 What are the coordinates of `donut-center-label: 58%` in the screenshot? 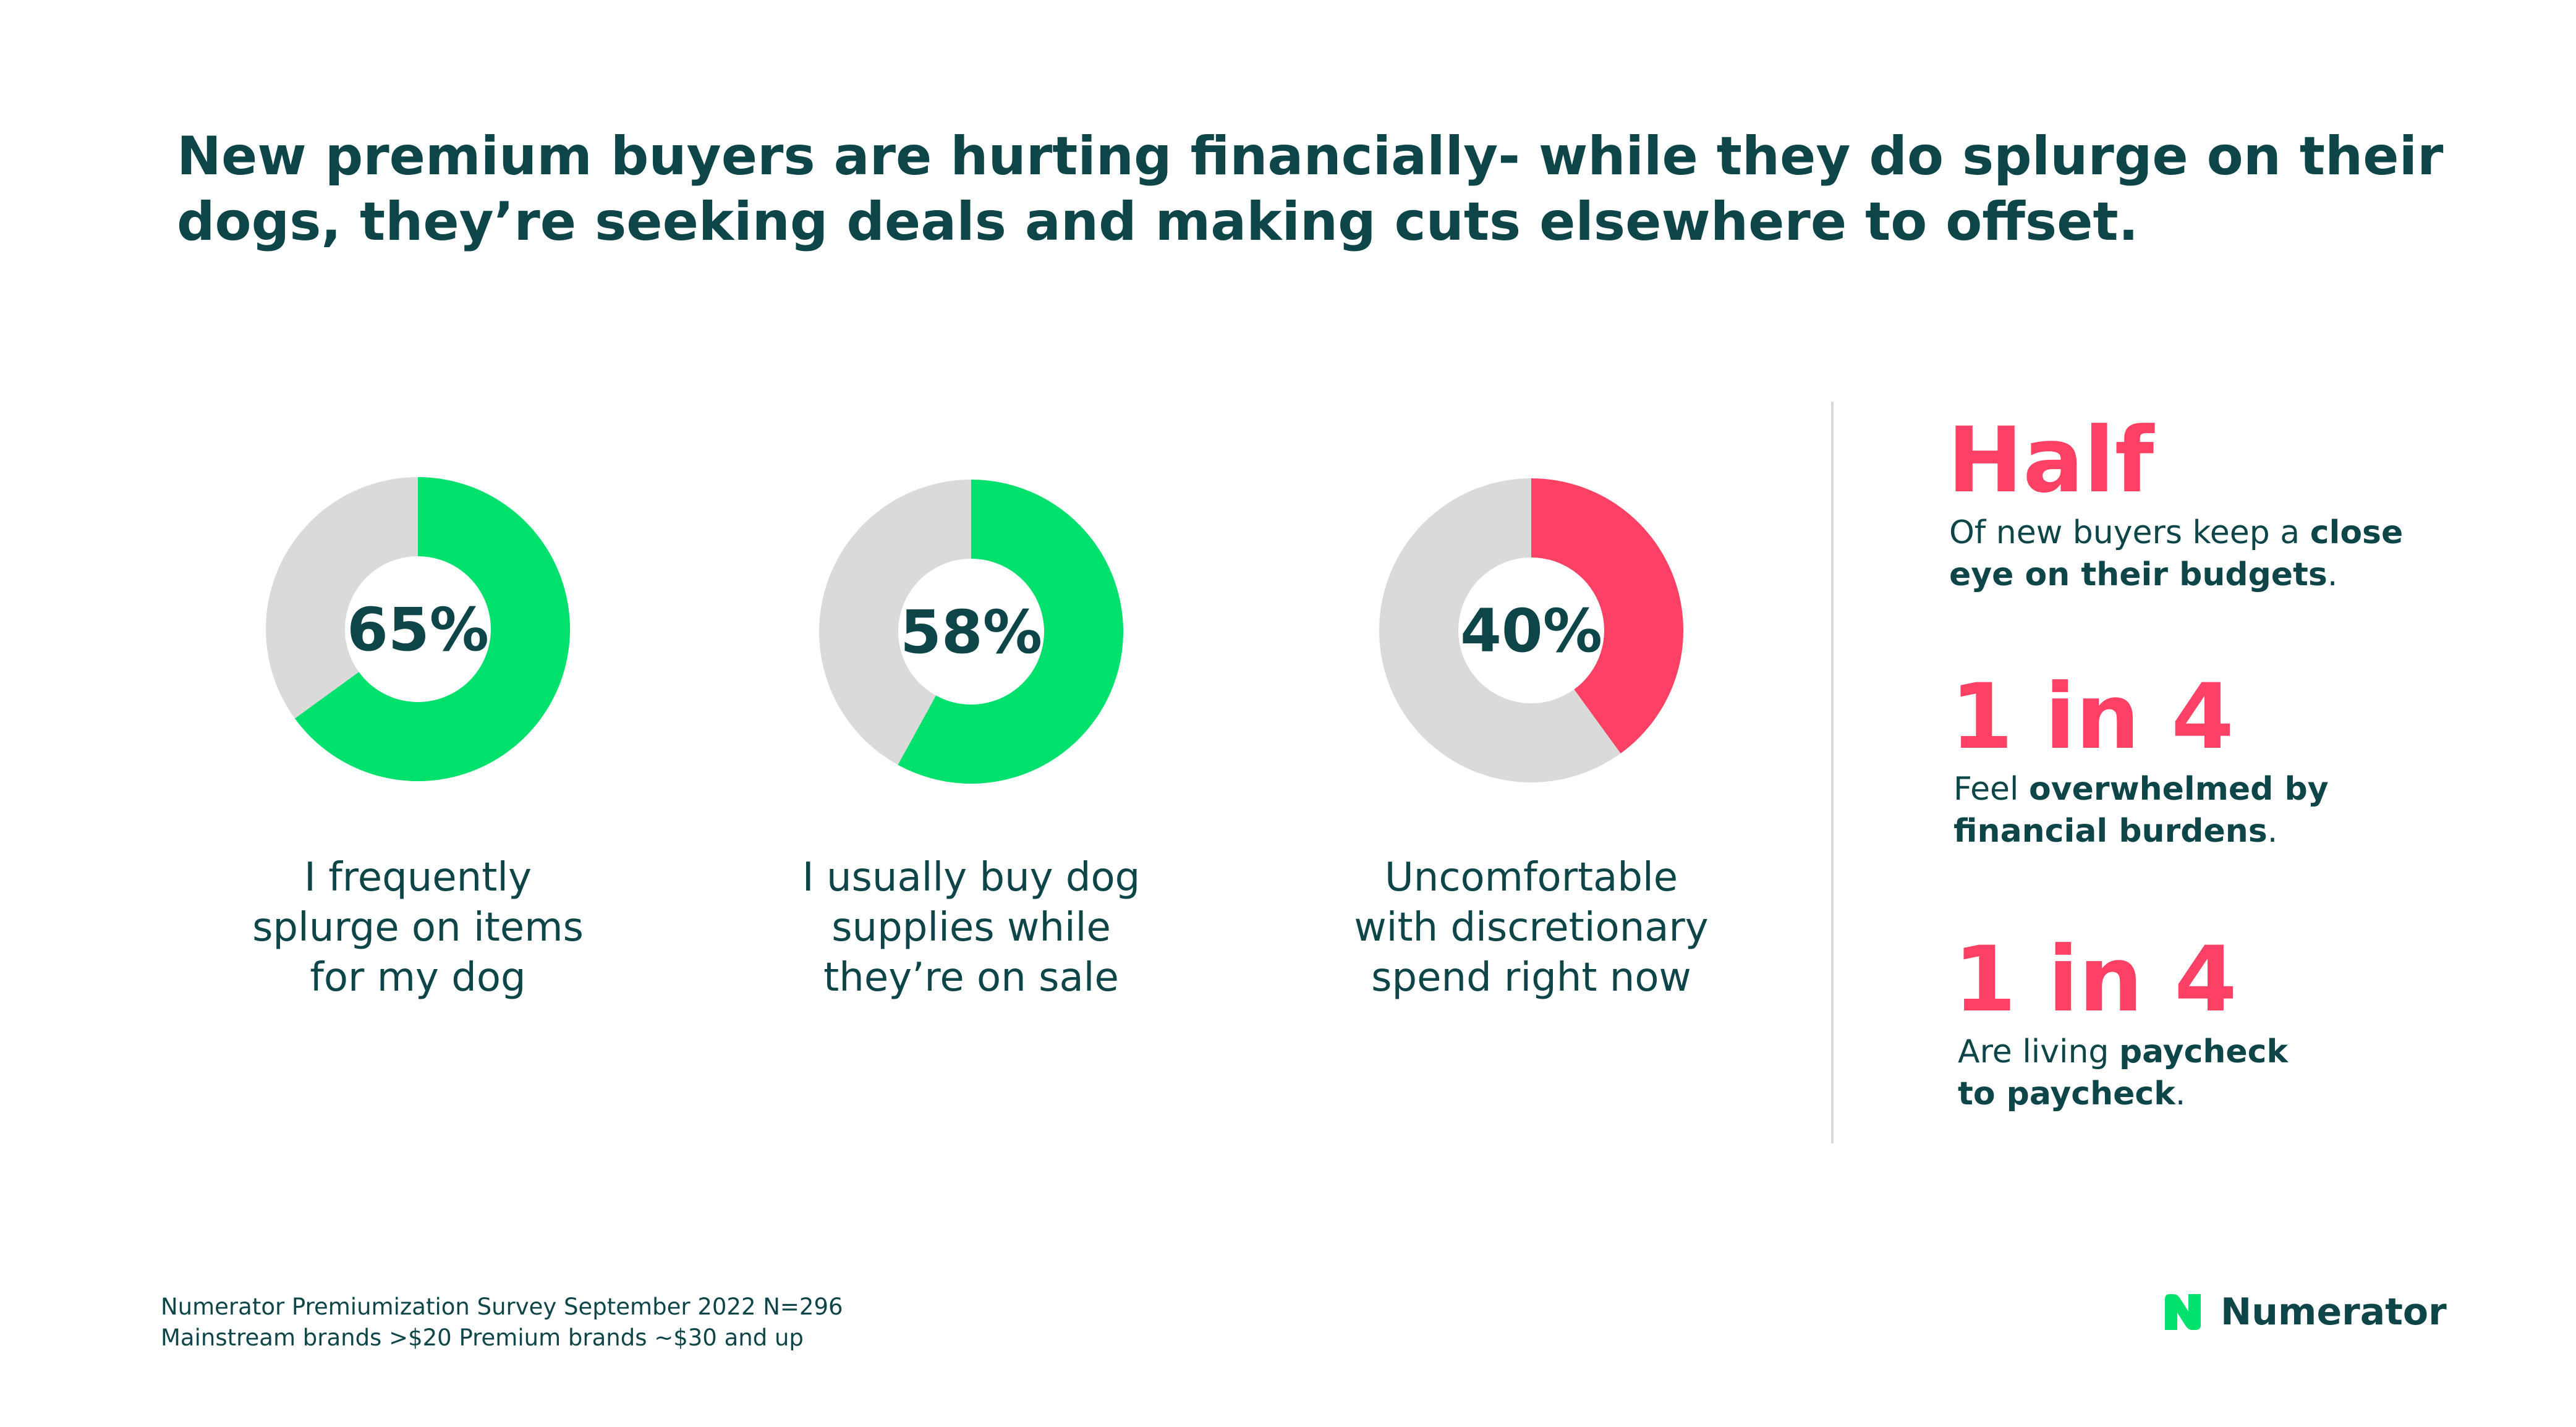 It's located at (971, 632).